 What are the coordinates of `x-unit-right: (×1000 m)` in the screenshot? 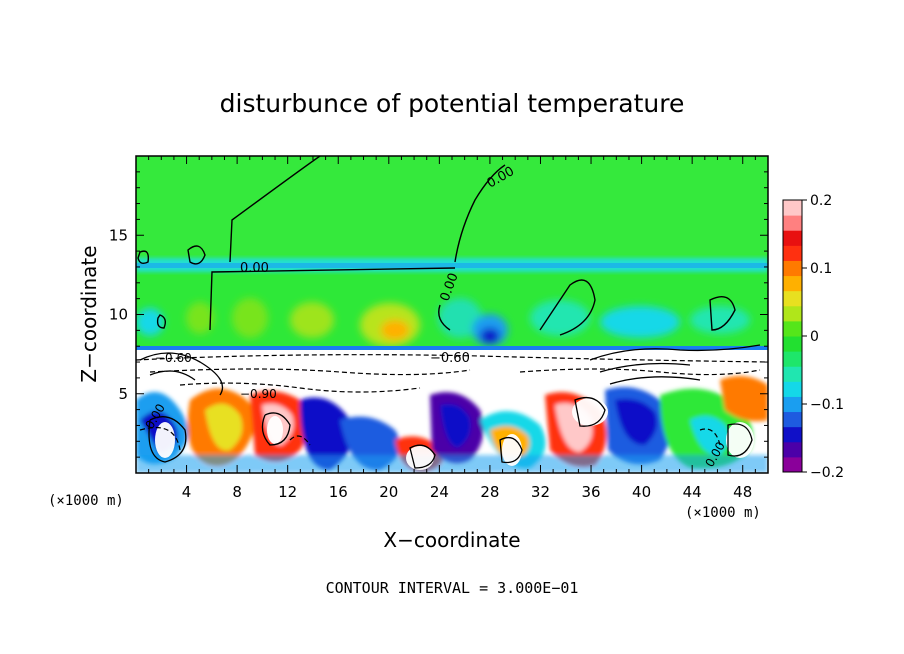 It's located at (723, 513).